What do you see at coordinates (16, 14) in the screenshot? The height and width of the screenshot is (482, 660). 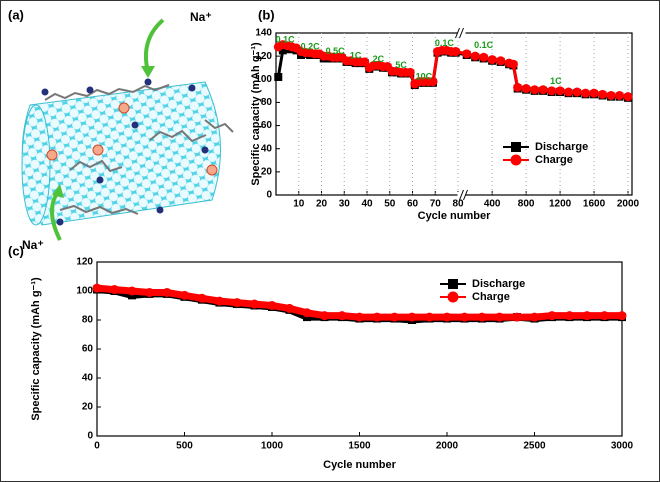 I see `panel-label: (a)` at bounding box center [16, 14].